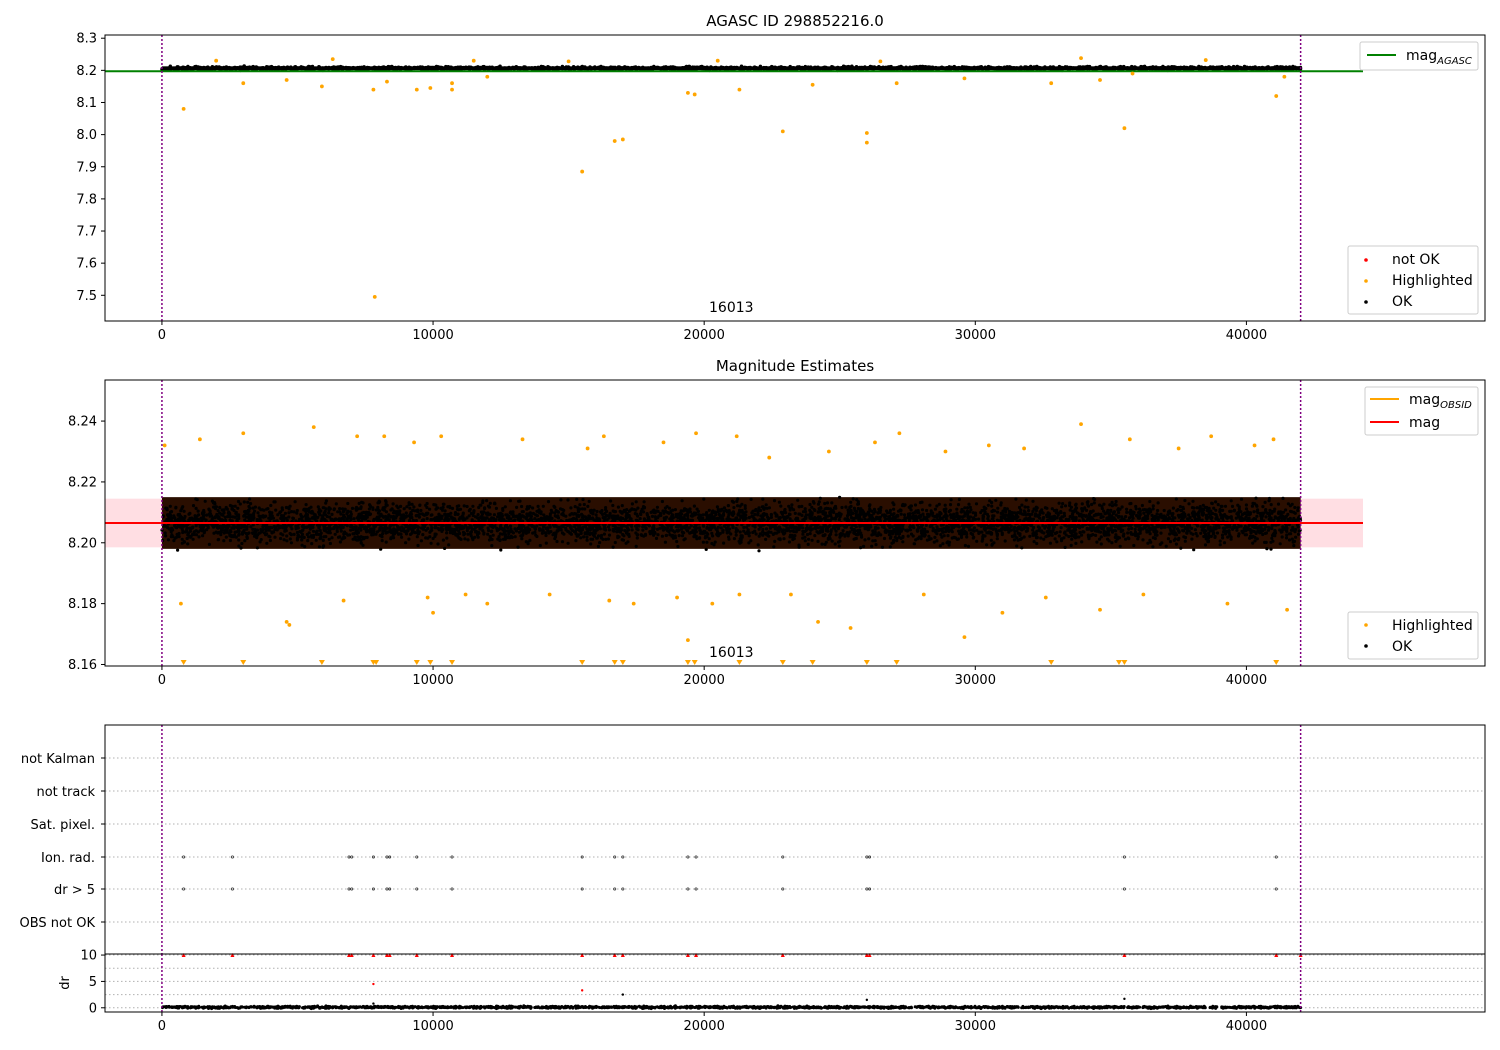 The width and height of the screenshot is (1500, 1050). I want to click on p3-category-label: not Kalman, so click(58, 759).